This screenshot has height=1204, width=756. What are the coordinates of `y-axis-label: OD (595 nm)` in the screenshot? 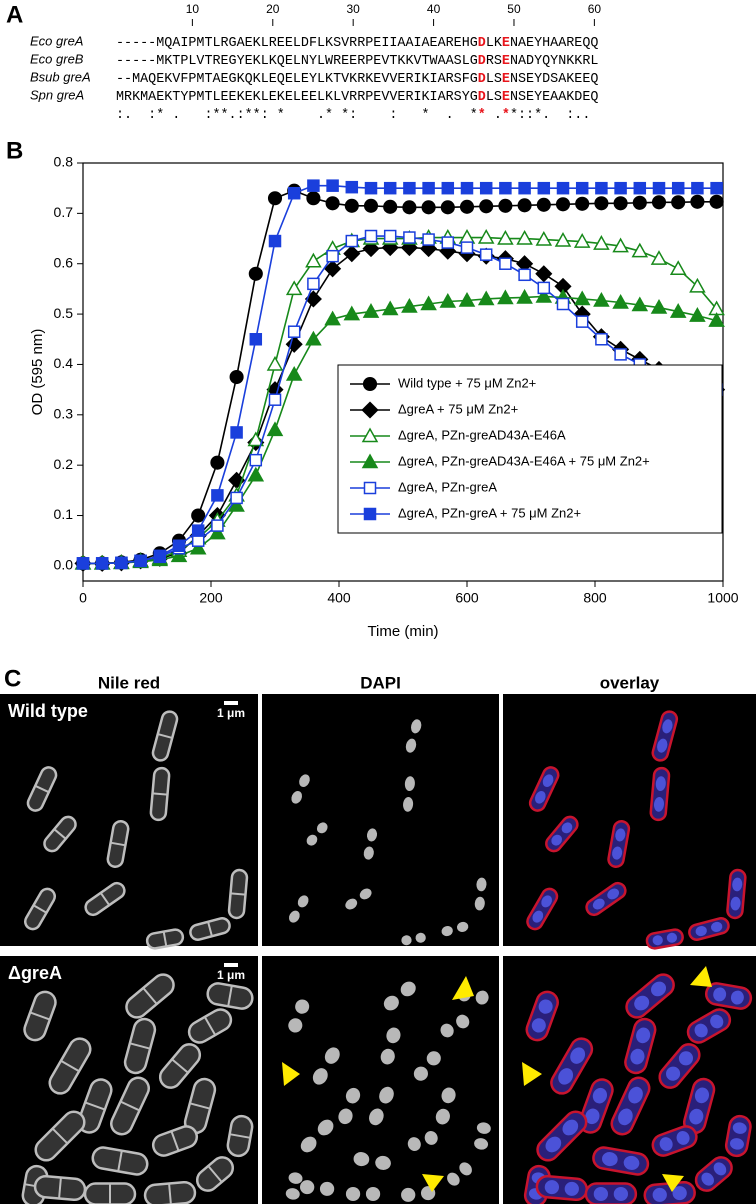 It's located at (37, 372).